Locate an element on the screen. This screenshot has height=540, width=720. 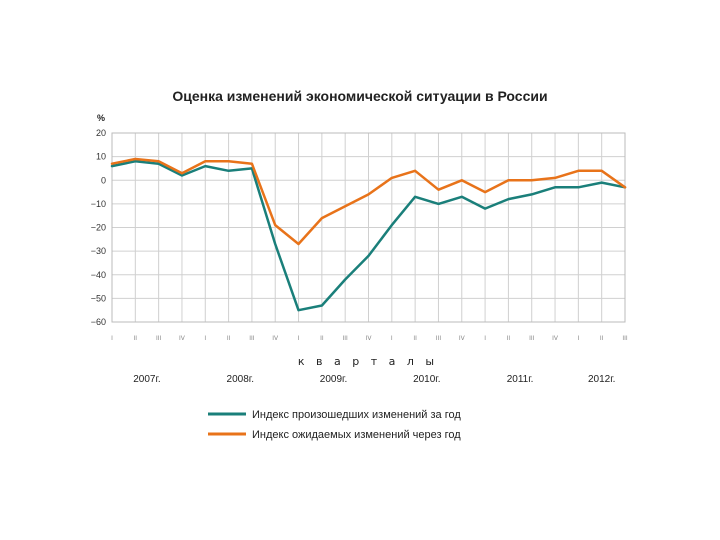
y-tick-label: −60 is located at coordinates (98, 322).